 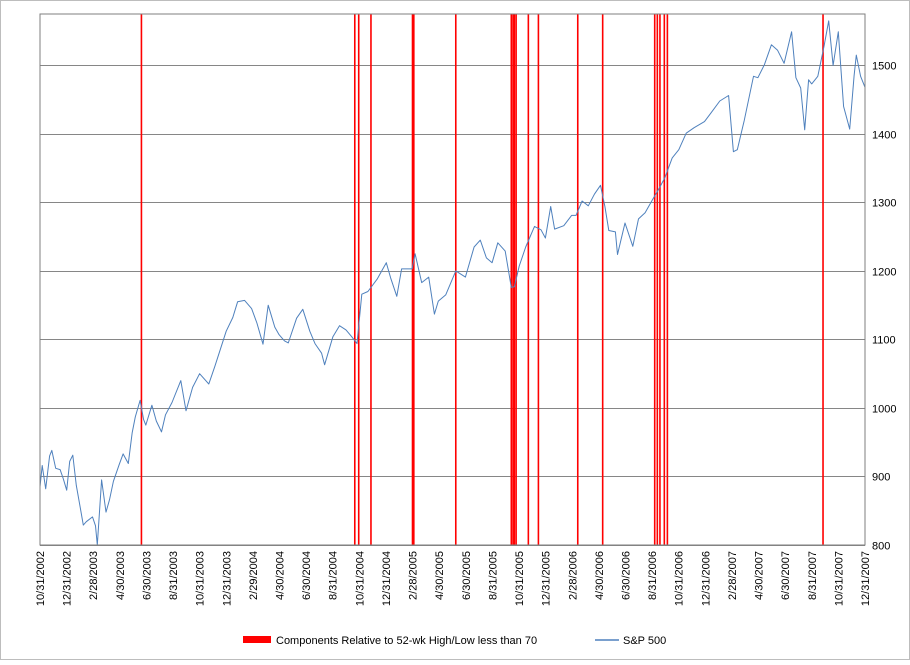 What do you see at coordinates (174, 575) in the screenshot?
I see `x-tick-label: 8/31/2003` at bounding box center [174, 575].